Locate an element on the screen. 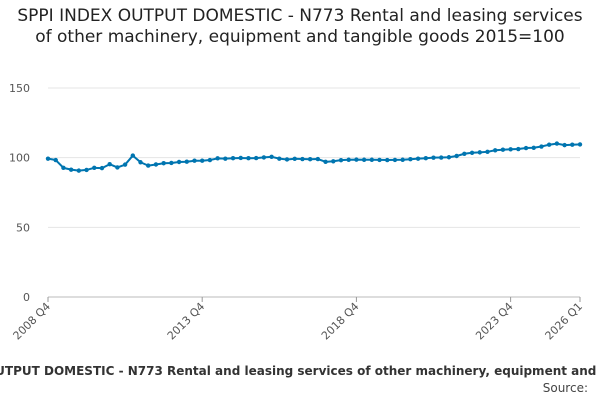 The width and height of the screenshot is (600, 400). x-tick-label: 2008 Q4 is located at coordinates (32, 321).